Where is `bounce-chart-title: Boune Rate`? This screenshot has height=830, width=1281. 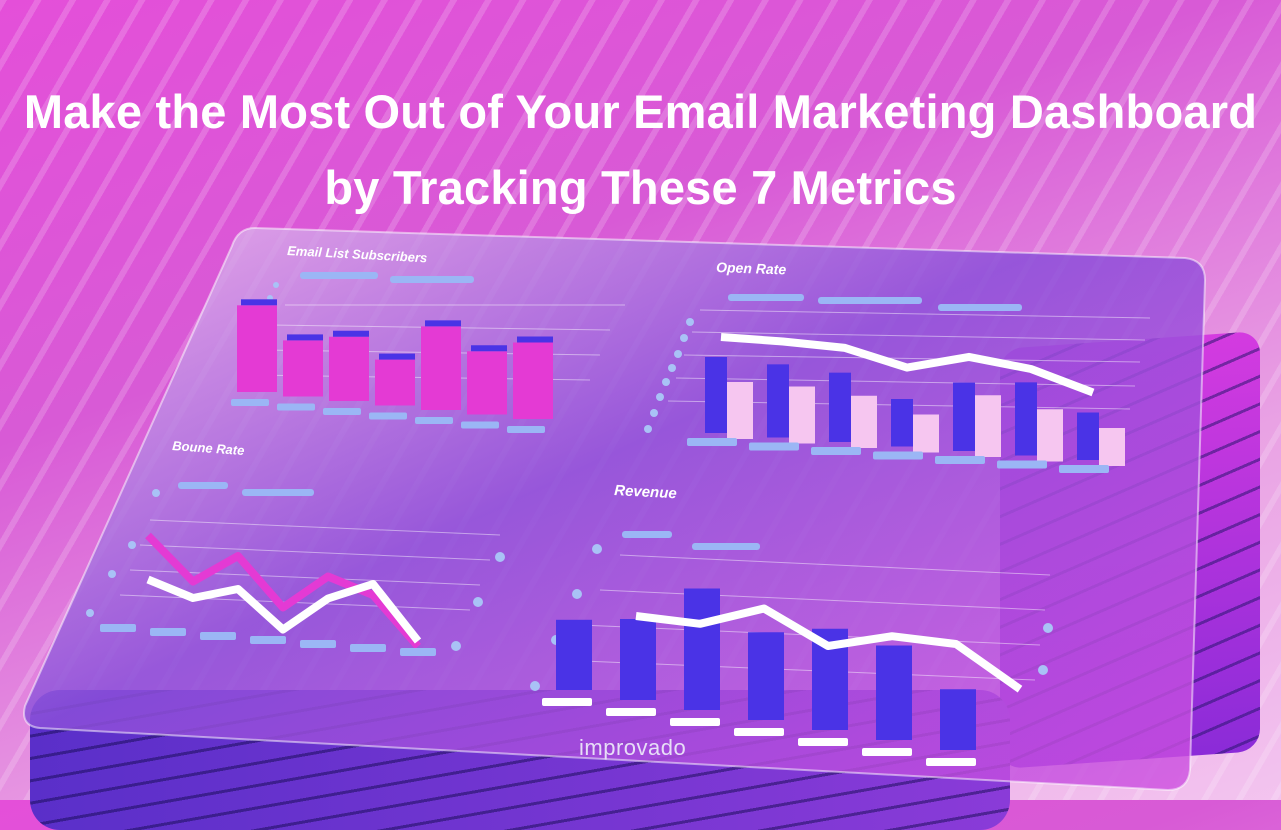
bounce-chart-title: Boune Rate is located at coordinates (208, 448).